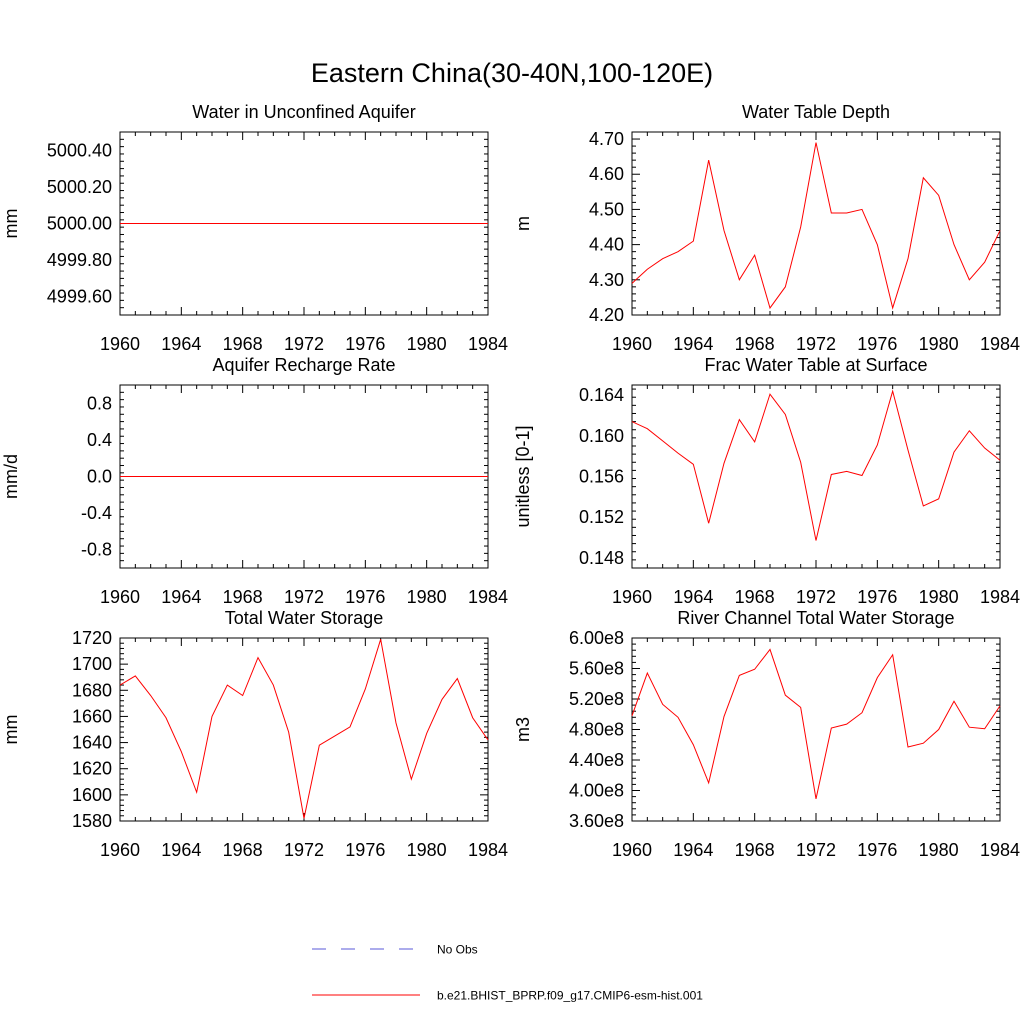  I want to click on legend-obs-label: No Obs, so click(457, 950).